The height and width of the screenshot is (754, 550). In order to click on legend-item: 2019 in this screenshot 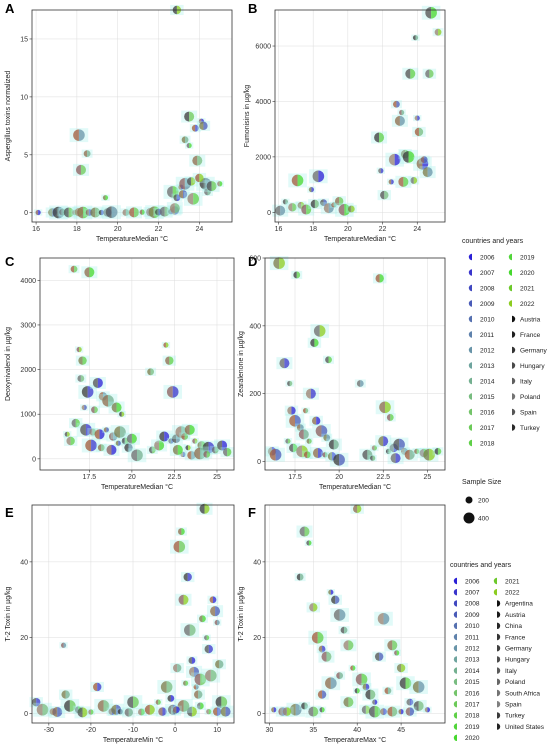, I will do `click(466, 727)`.